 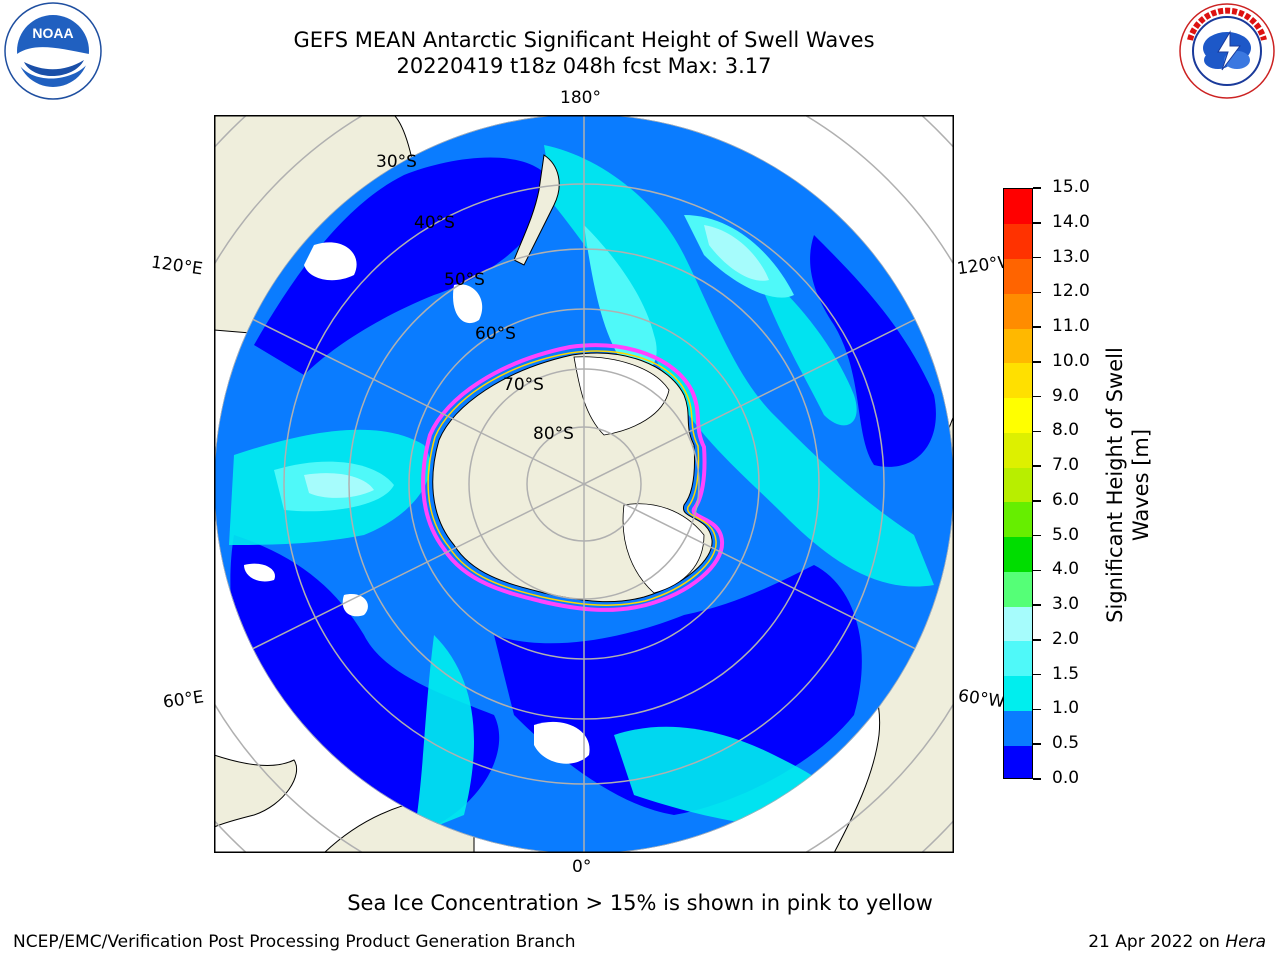 What do you see at coordinates (1066, 499) in the screenshot?
I see `colorbar-tick-label: 6.0` at bounding box center [1066, 499].